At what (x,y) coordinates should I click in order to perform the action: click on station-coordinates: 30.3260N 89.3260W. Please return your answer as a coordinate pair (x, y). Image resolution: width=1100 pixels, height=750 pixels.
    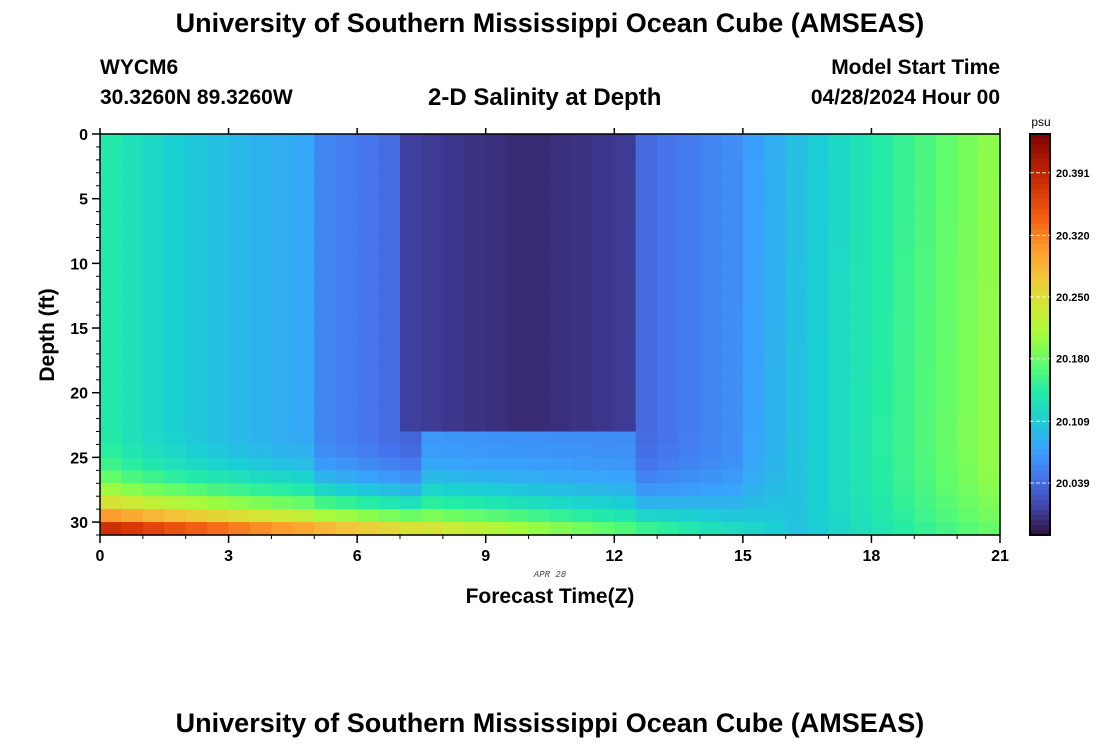
    Looking at the image, I should click on (196, 97).